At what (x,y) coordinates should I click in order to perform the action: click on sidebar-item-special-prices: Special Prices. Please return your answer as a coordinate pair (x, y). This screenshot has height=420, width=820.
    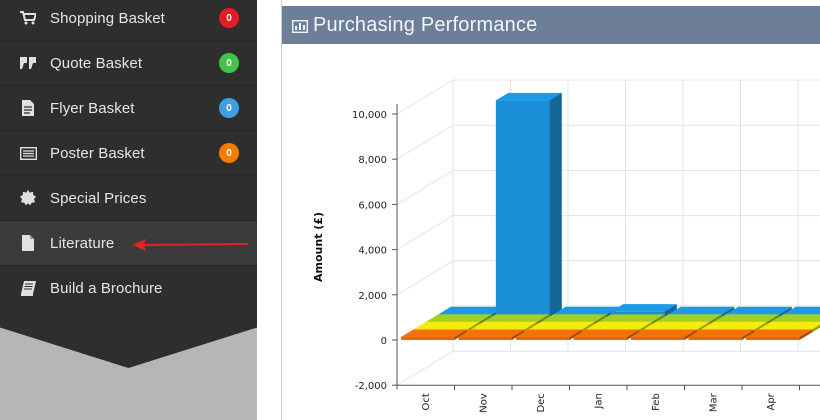
    Looking at the image, I should click on (128, 198).